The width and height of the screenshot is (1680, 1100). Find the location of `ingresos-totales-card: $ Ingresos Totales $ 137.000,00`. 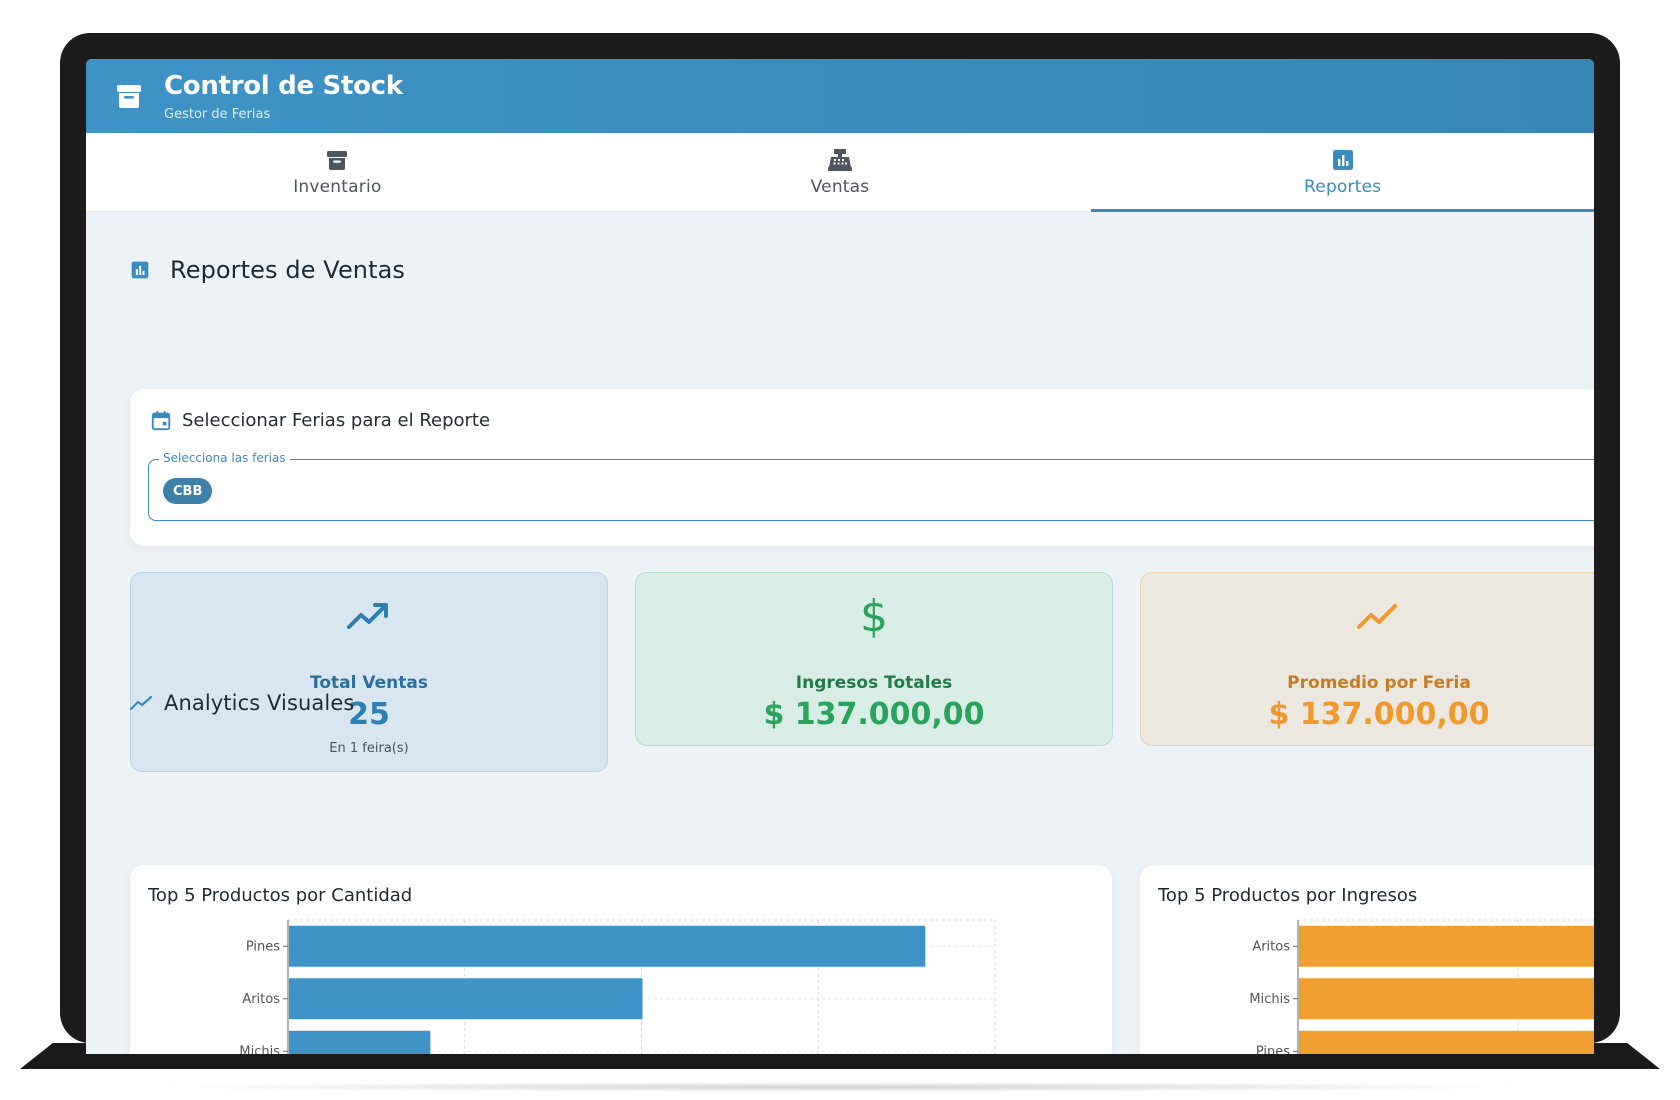

ingresos-totales-card: $ Ingresos Totales $ 137.000,00 is located at coordinates (874, 659).